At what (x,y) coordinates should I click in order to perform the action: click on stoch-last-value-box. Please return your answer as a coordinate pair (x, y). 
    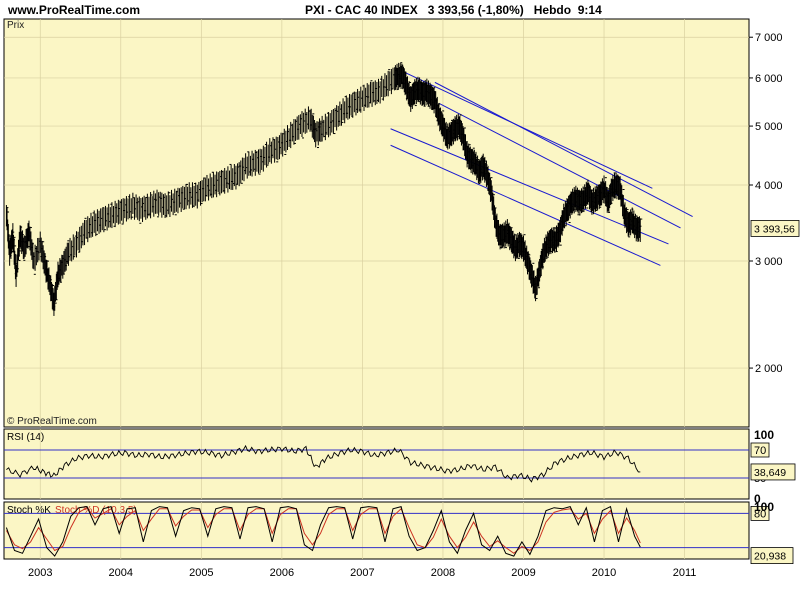
    Looking at the image, I should click on (772, 555).